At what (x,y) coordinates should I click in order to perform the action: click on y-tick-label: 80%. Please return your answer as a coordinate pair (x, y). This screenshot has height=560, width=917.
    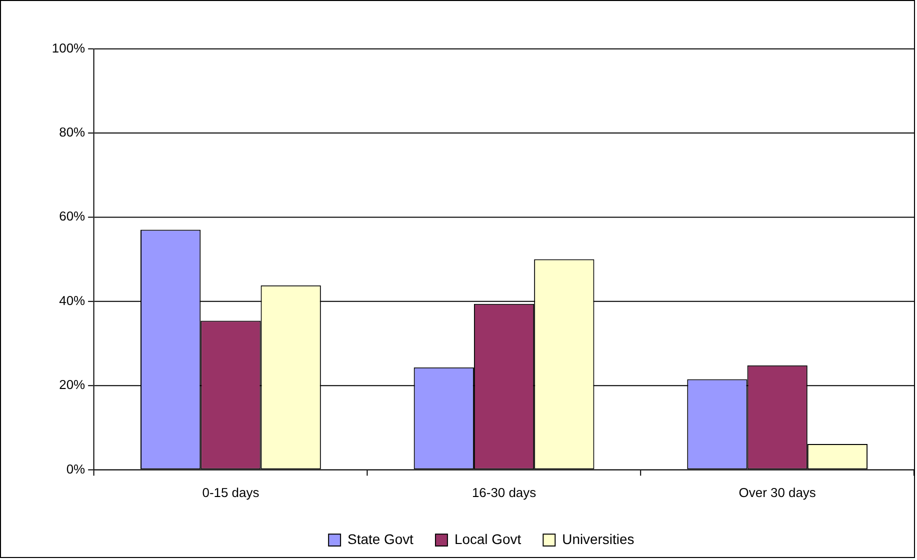
    Looking at the image, I should click on (72, 132).